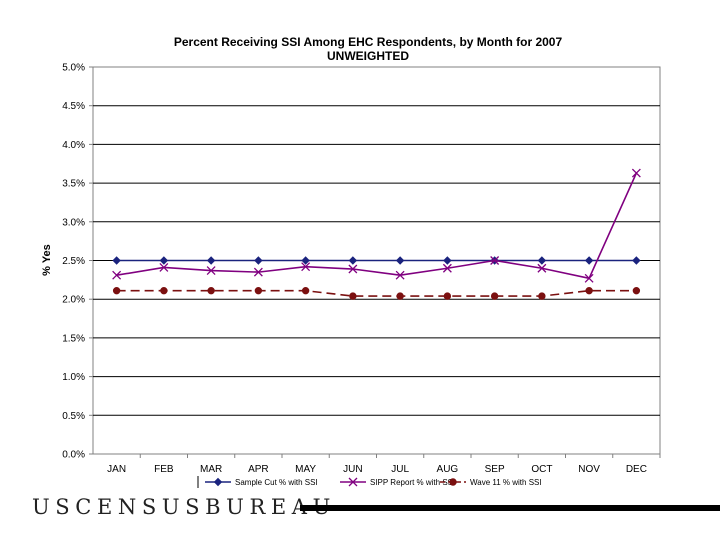  I want to click on census-bureau-wordmark: USCENSUSBUREAU, so click(184, 507).